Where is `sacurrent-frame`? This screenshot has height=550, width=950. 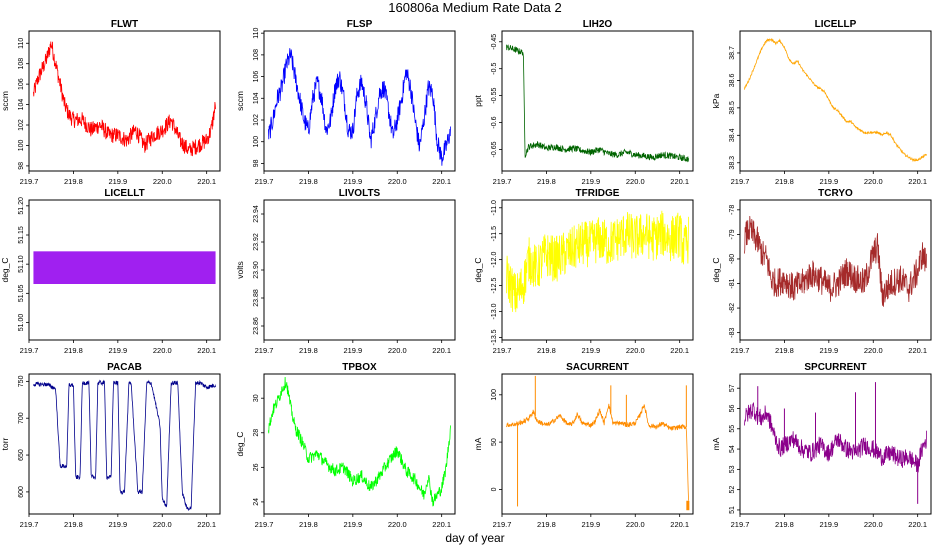 sacurrent-frame is located at coordinates (597, 444).